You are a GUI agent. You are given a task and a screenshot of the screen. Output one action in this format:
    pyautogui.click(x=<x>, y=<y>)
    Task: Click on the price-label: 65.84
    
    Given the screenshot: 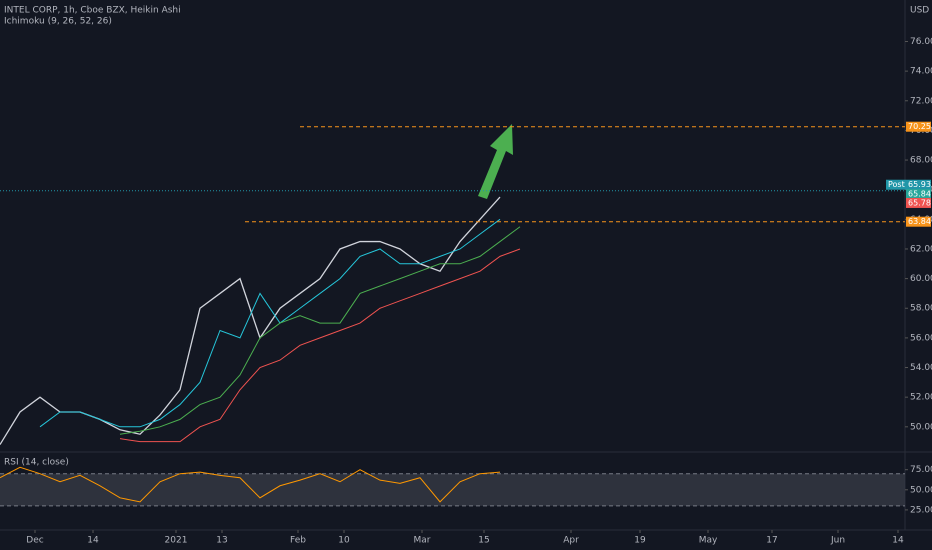 What is the action you would take?
    pyautogui.click(x=919, y=194)
    